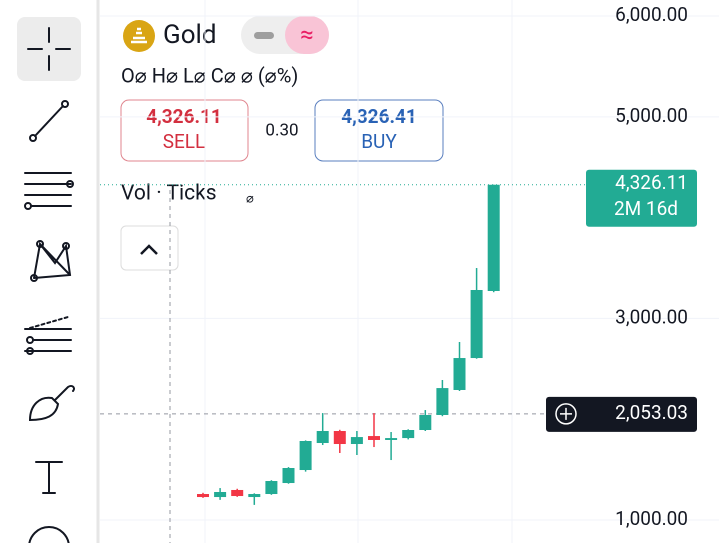  I want to click on volume-label: Vol · Ticks, so click(169, 194).